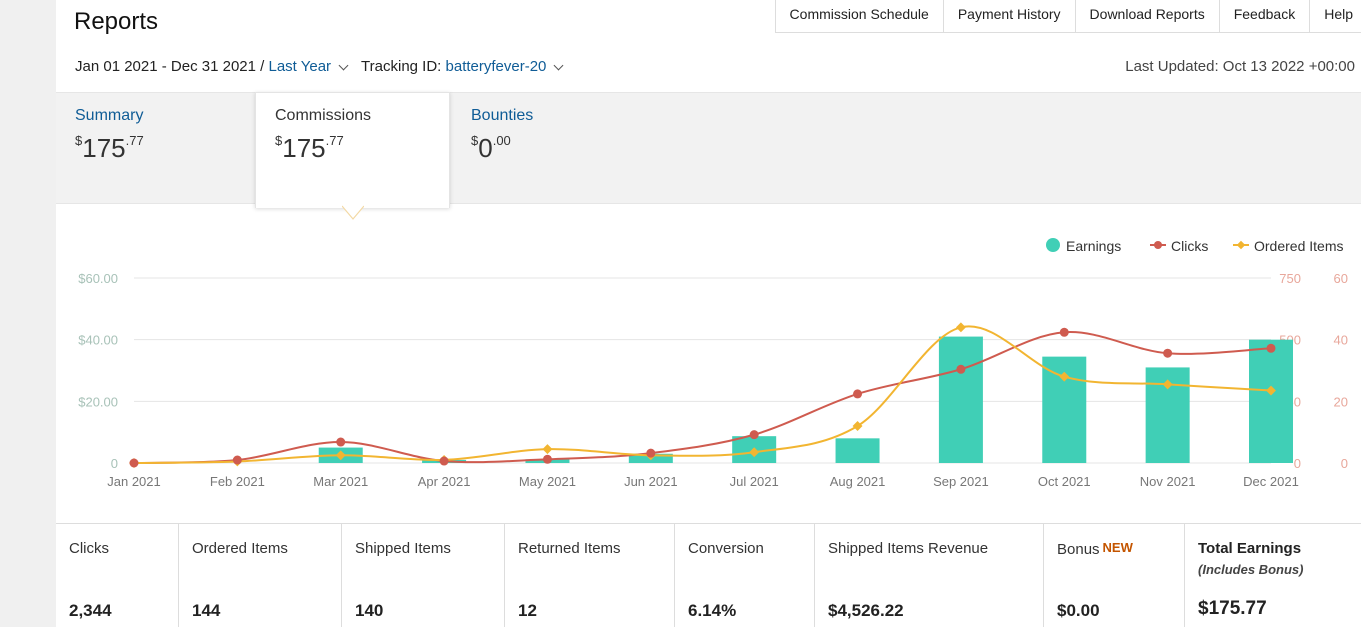  What do you see at coordinates (260, 575) in the screenshot?
I see `stat-ordered-items: Ordered Items 144` at bounding box center [260, 575].